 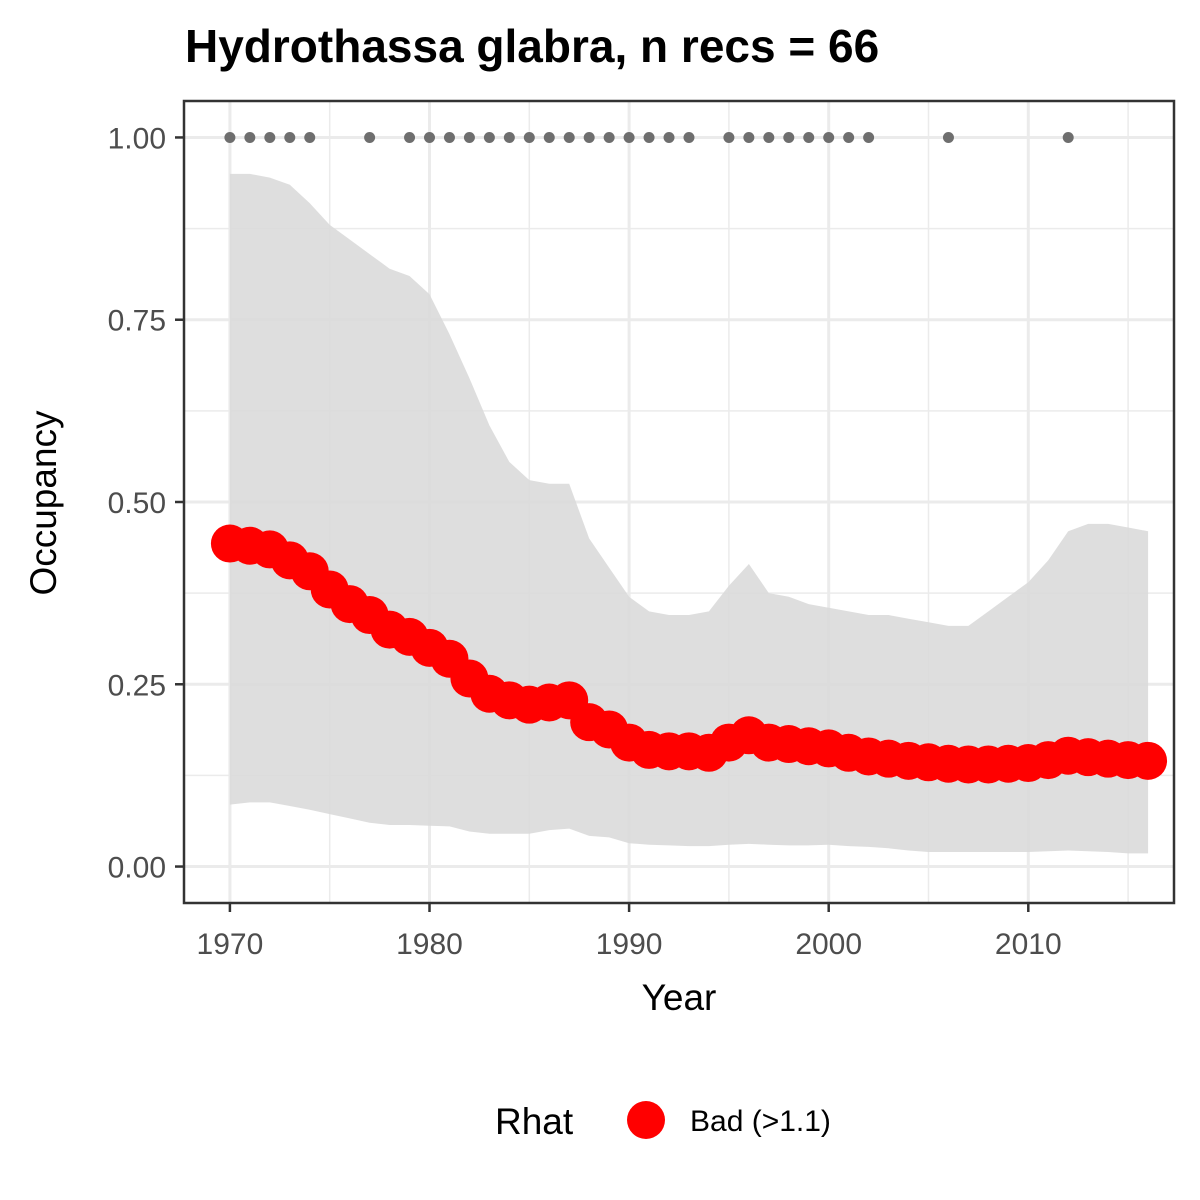 What do you see at coordinates (137, 138) in the screenshot?
I see `y-tick-label: 1.00` at bounding box center [137, 138].